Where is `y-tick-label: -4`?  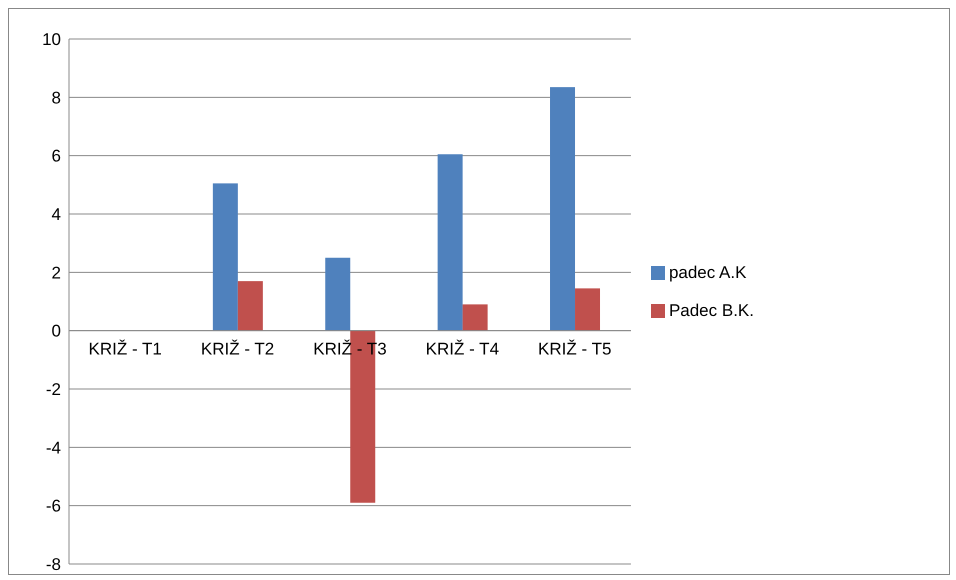
y-tick-label: -4 is located at coordinates (53, 448).